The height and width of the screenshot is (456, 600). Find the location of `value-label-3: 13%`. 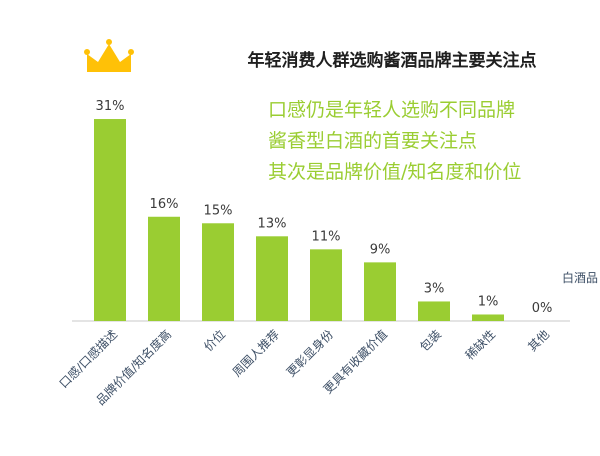

value-label-3: 13% is located at coordinates (272, 223).